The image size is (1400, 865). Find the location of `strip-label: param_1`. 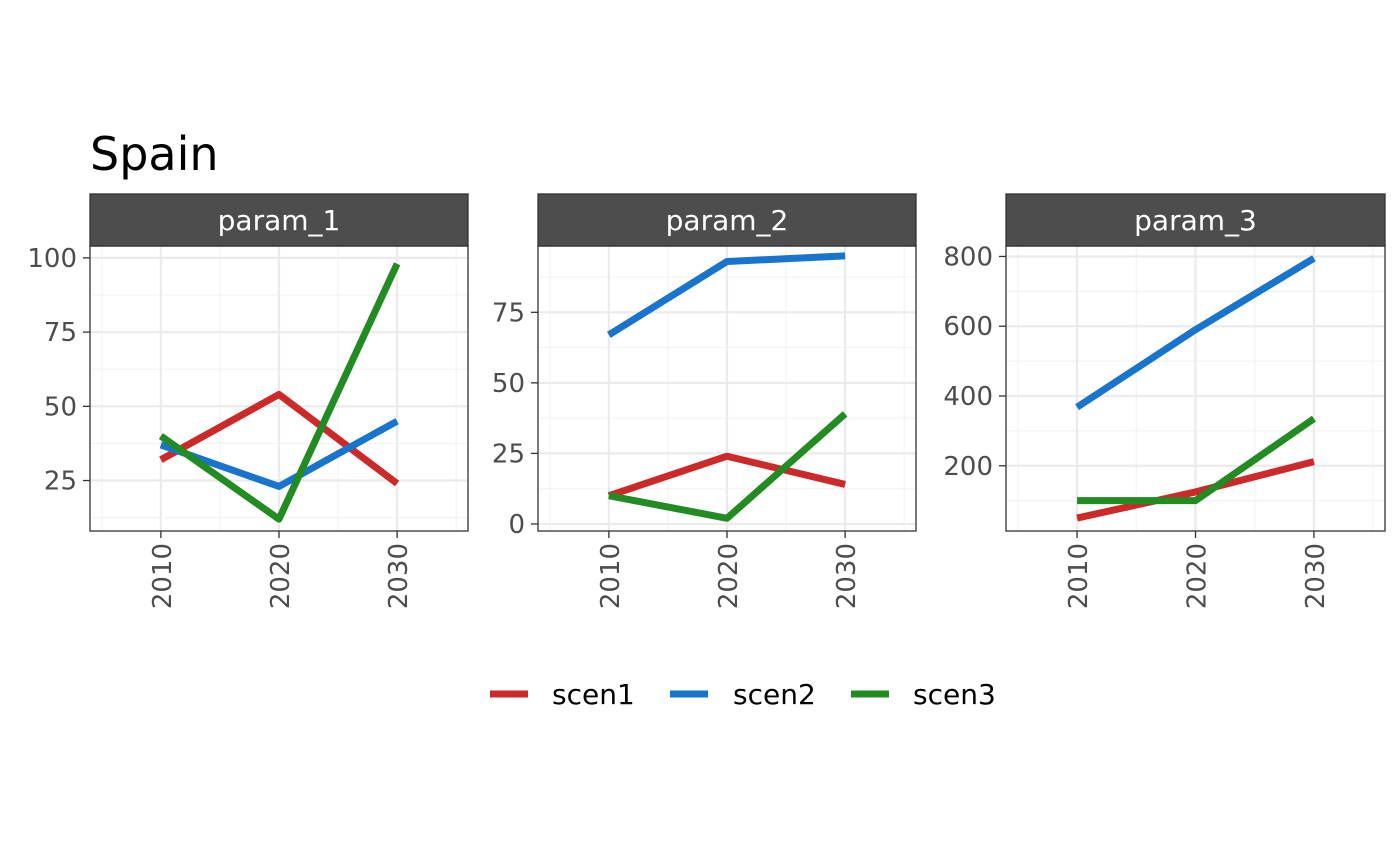

strip-label: param_1 is located at coordinates (279, 220).